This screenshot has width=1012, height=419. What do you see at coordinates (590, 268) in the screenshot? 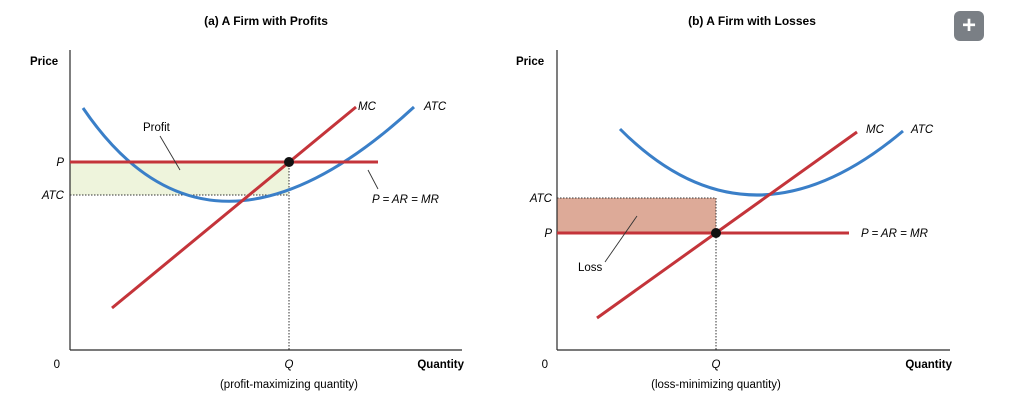
I see `loss-label: Loss` at bounding box center [590, 268].